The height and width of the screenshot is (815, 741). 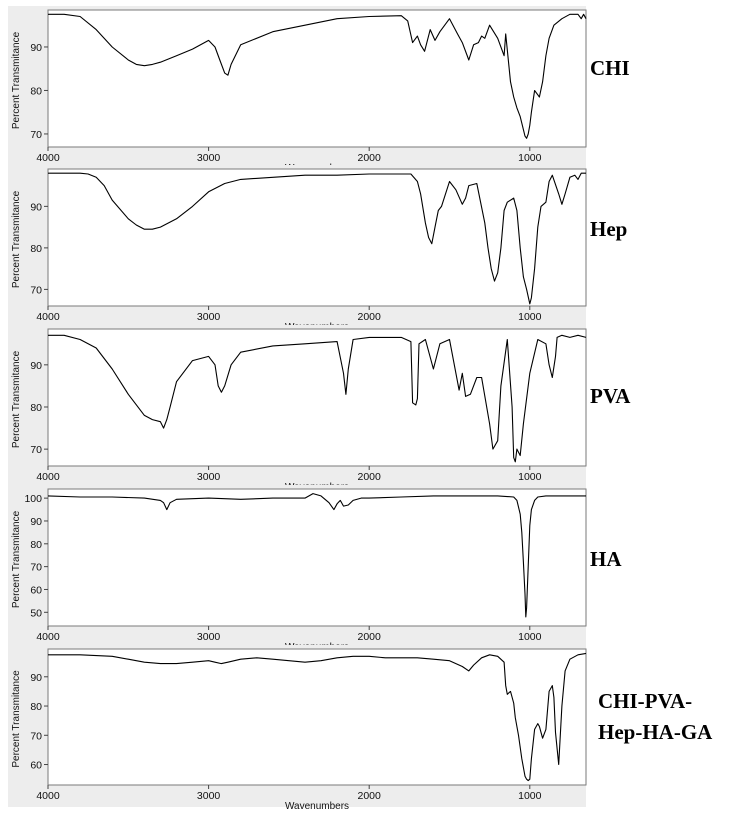 What do you see at coordinates (33, 499) in the screenshot?
I see `y-tick-label: 100` at bounding box center [33, 499].